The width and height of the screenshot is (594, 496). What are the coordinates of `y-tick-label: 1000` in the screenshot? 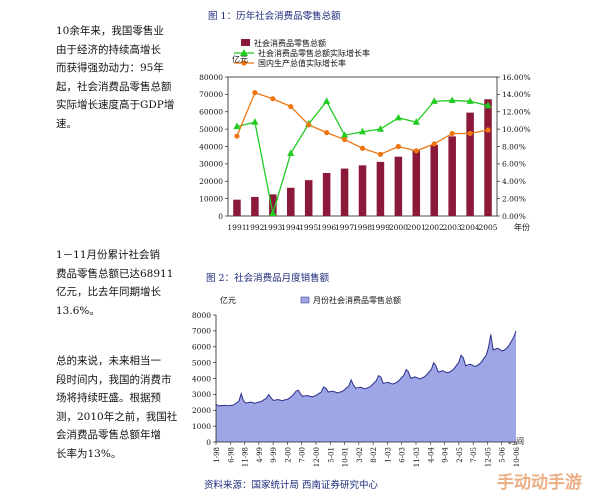 It's located at (201, 426).